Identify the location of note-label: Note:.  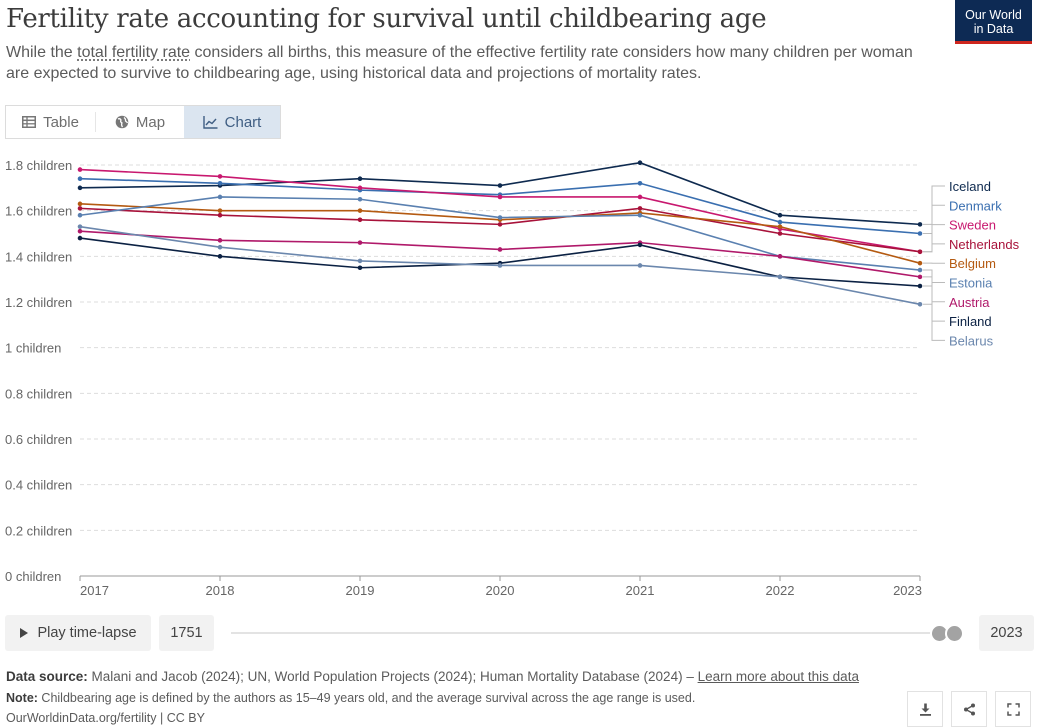
(22, 698).